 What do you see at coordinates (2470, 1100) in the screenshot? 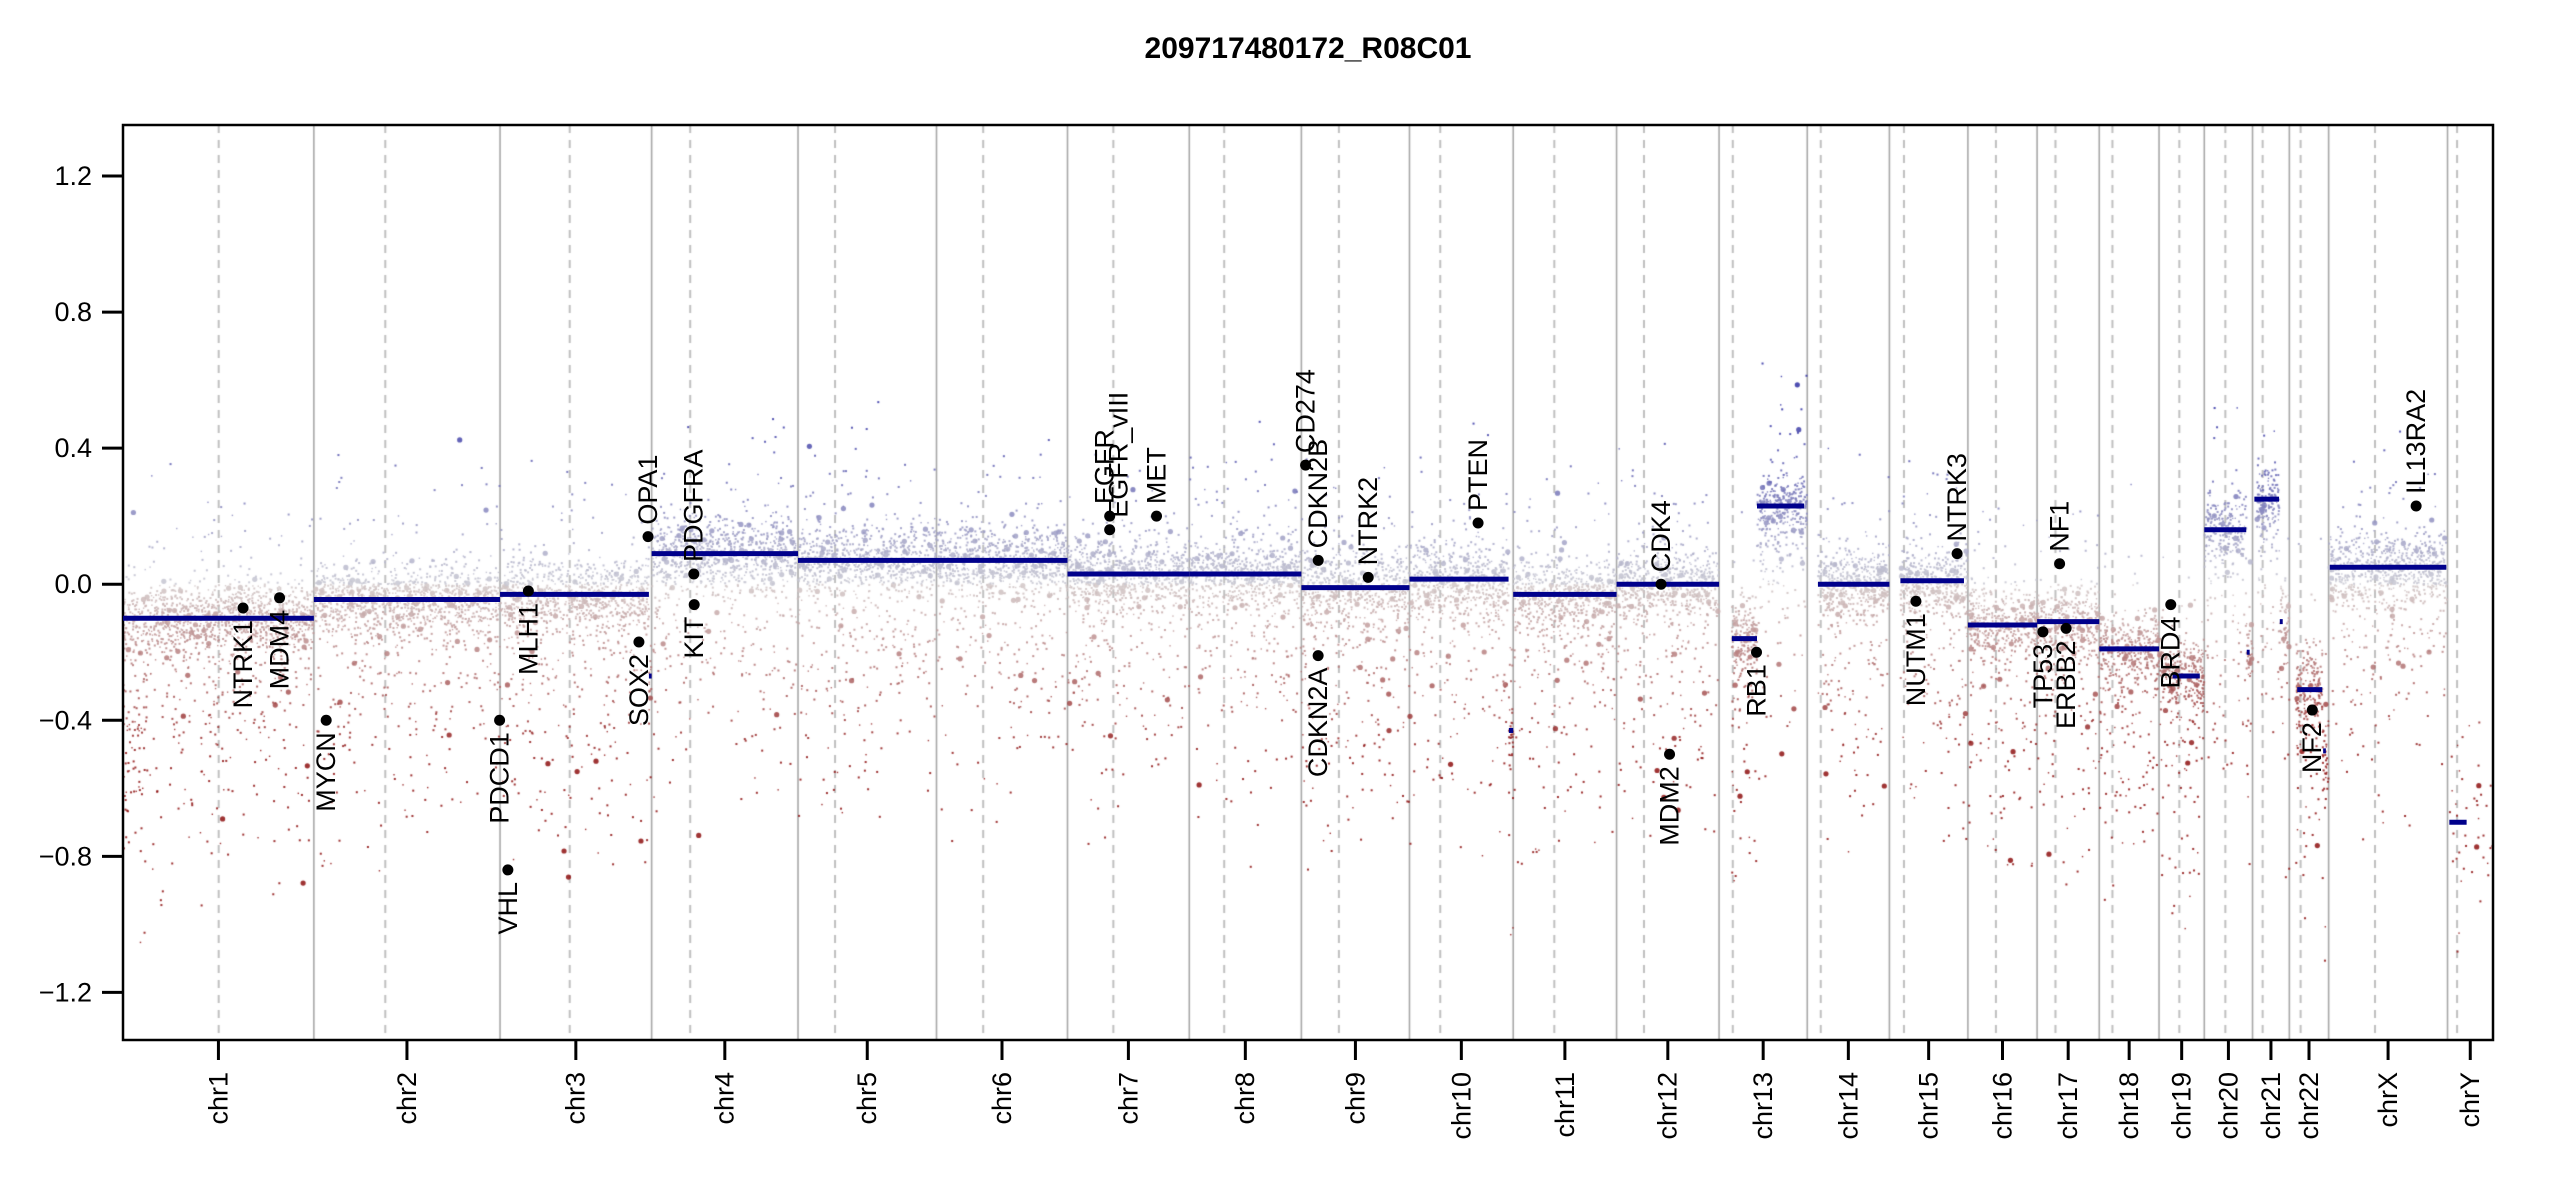
I see `x-axis-tick-label: chrY` at bounding box center [2470, 1100].